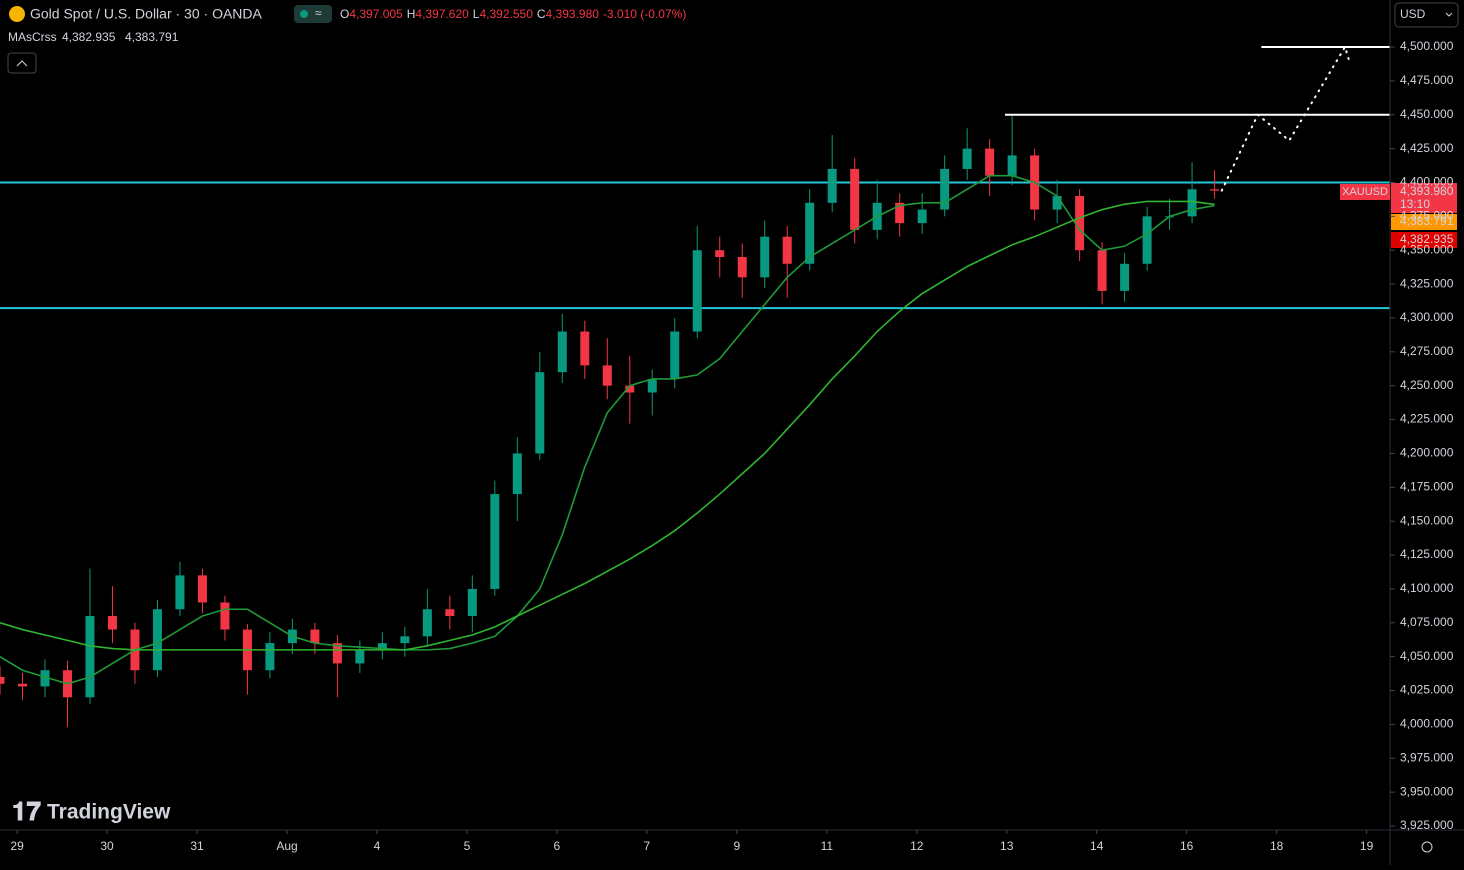 The width and height of the screenshot is (1464, 870). I want to click on collapse-button, so click(22, 63).